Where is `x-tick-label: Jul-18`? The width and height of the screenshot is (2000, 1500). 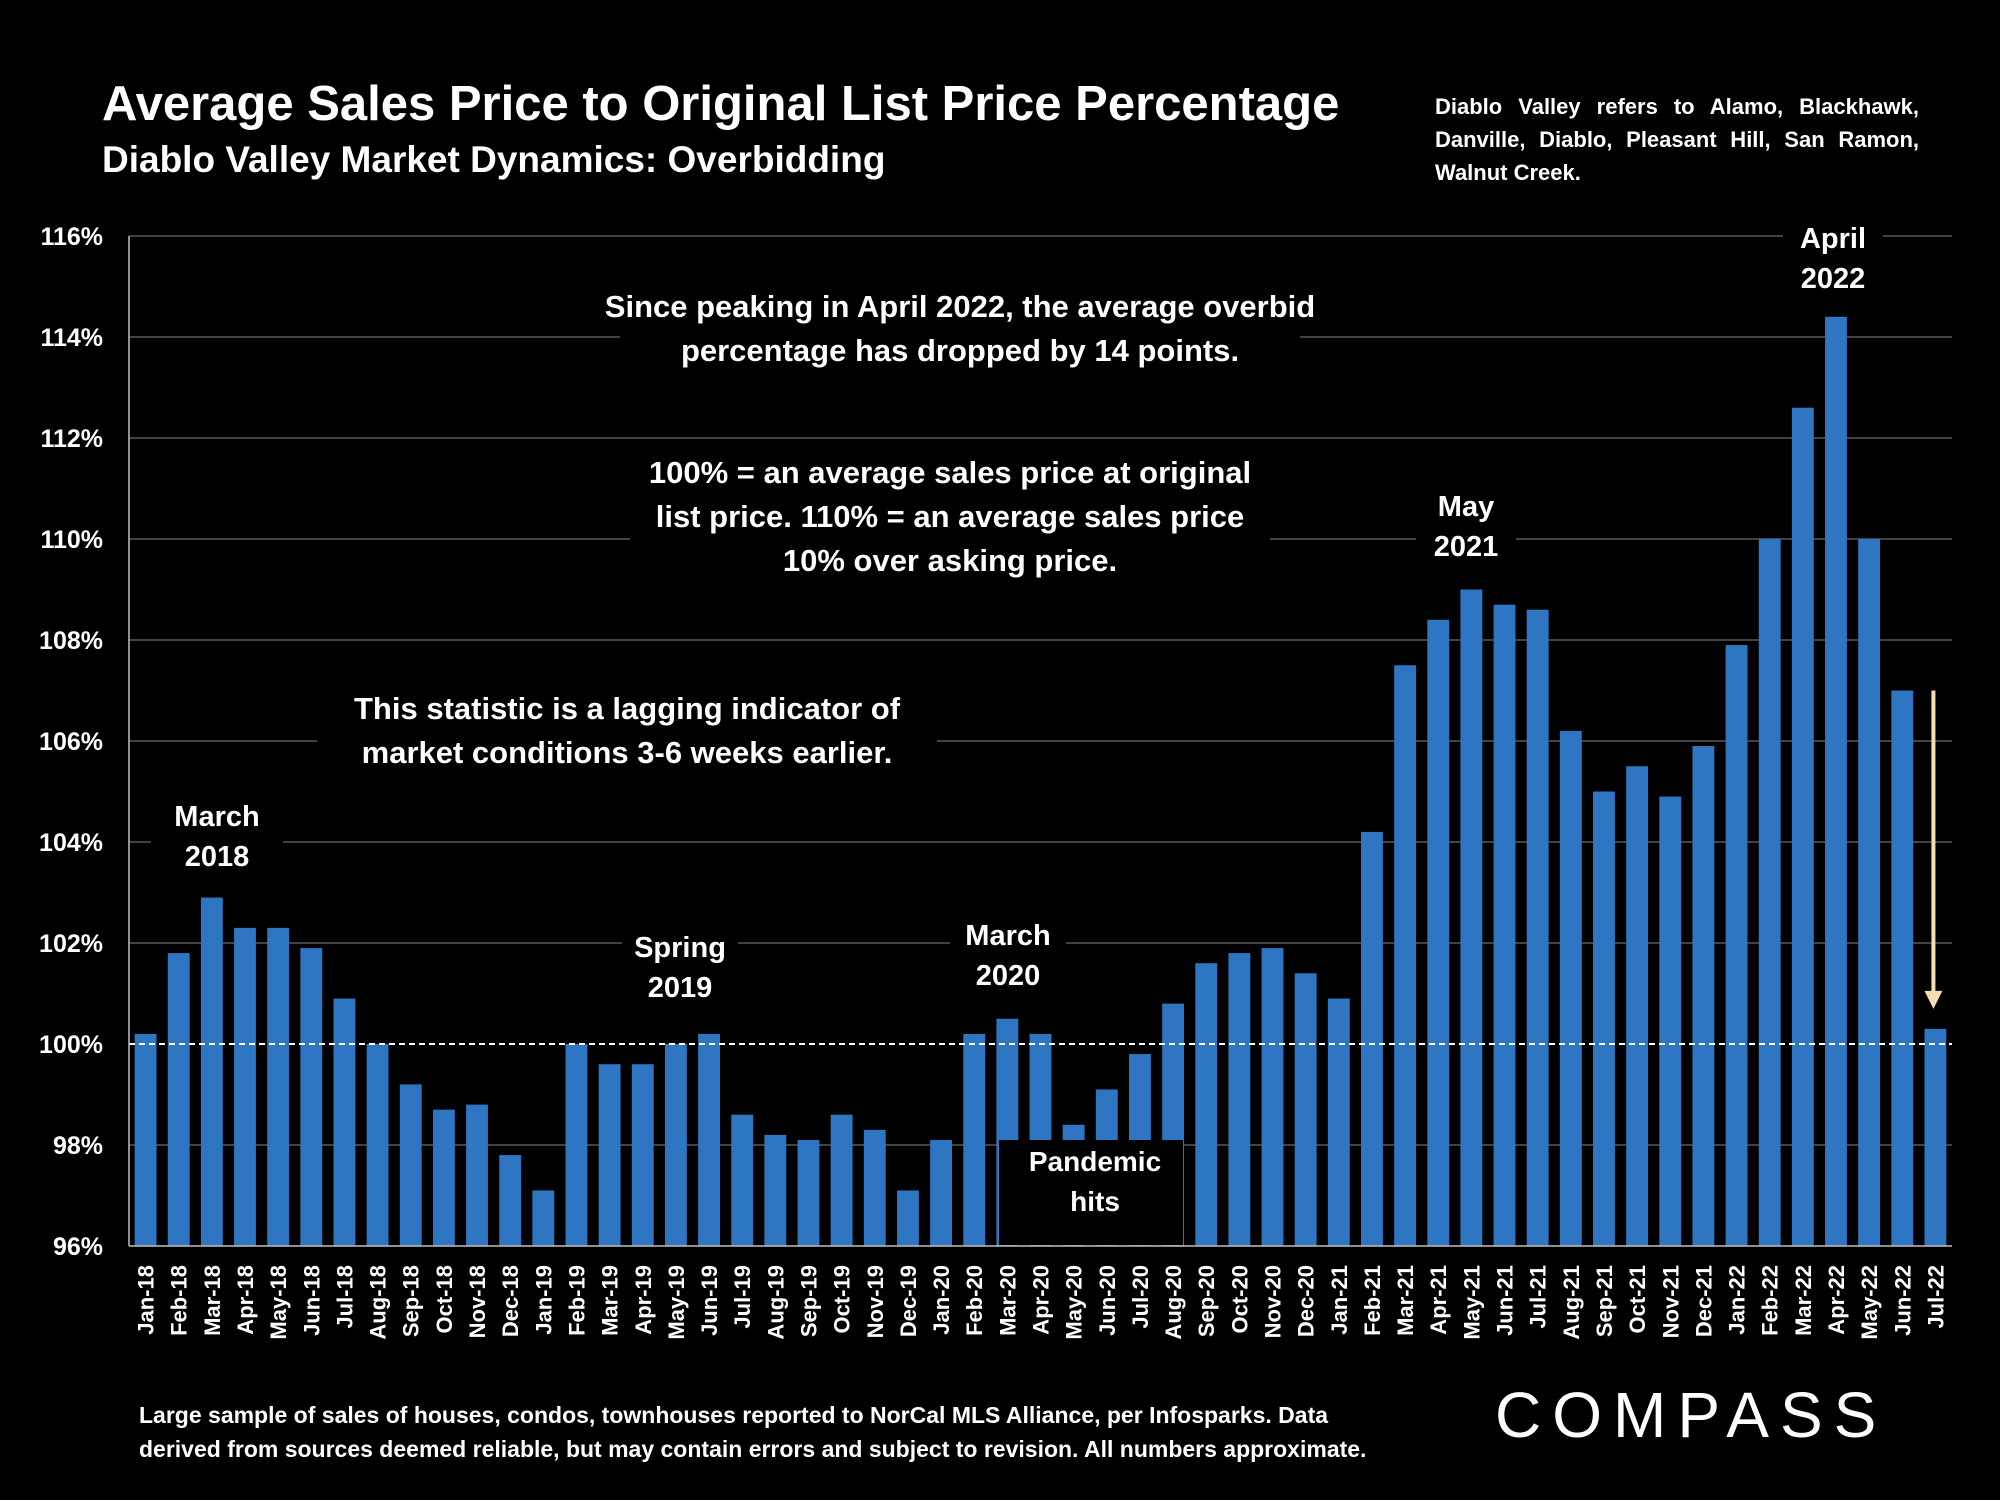
x-tick-label: Jul-18 is located at coordinates (344, 1297).